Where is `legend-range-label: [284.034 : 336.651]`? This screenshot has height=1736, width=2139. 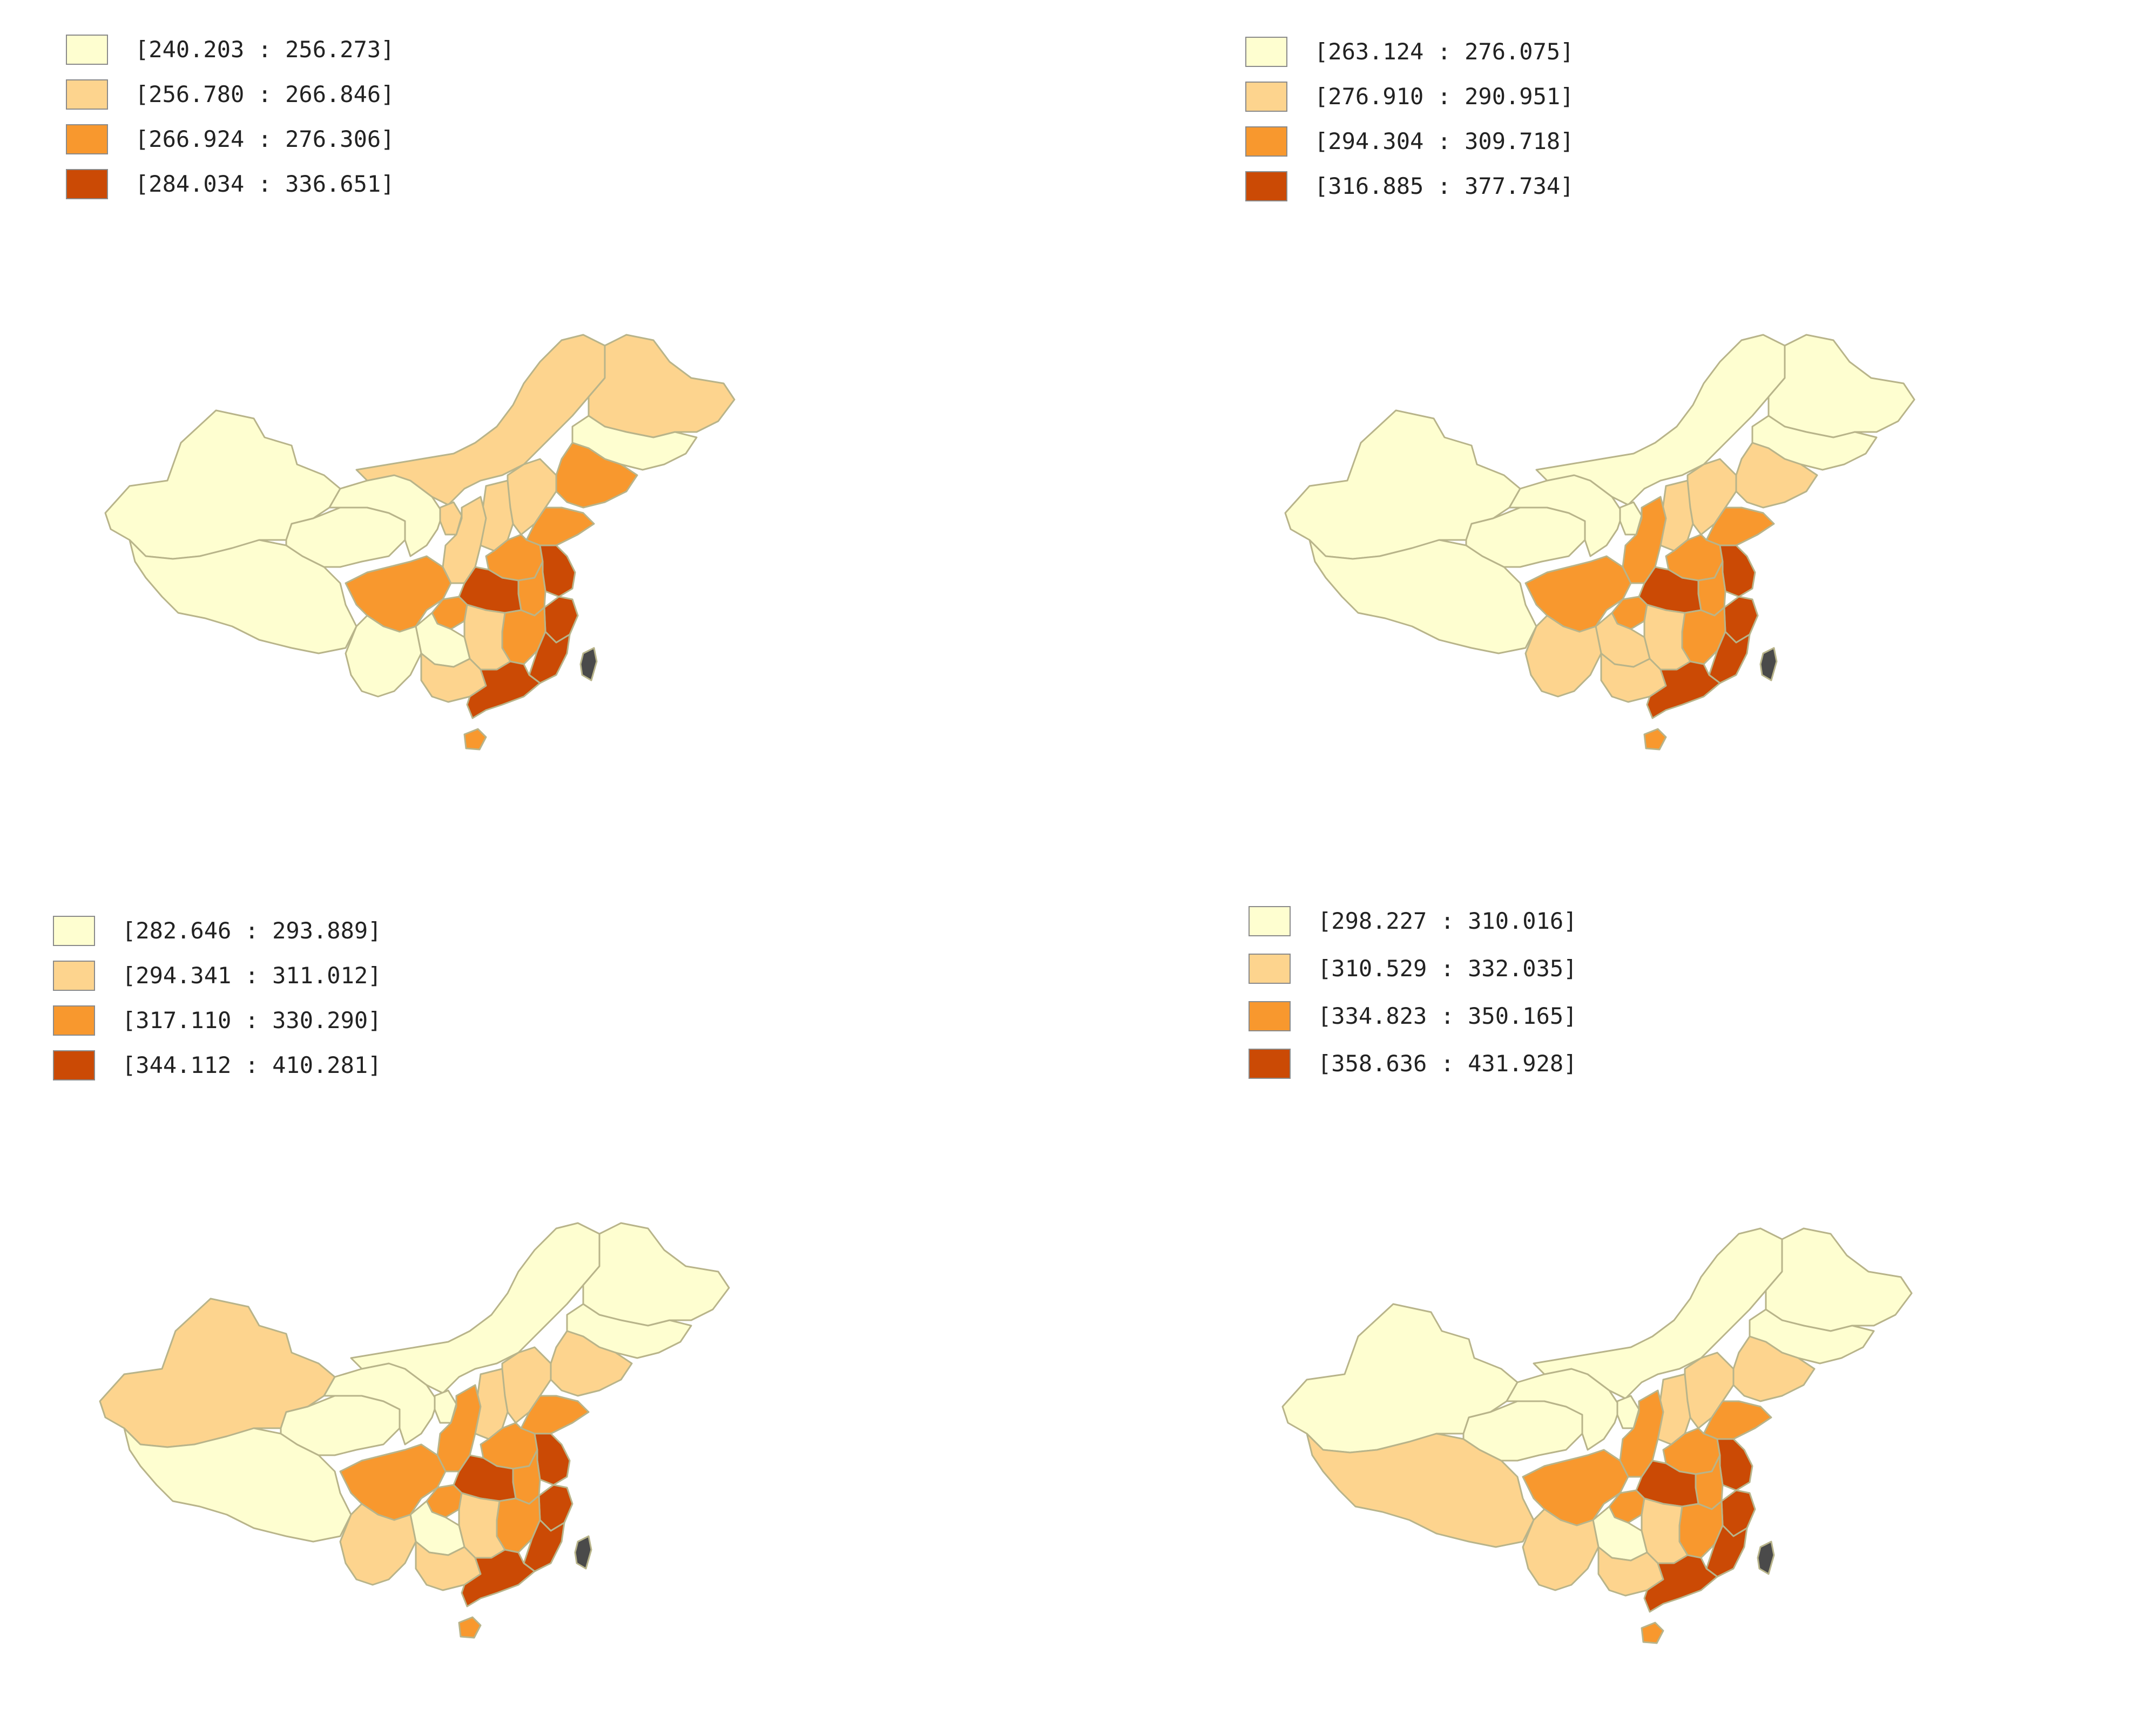
legend-range-label: [284.034 : 336.651] is located at coordinates (265, 184).